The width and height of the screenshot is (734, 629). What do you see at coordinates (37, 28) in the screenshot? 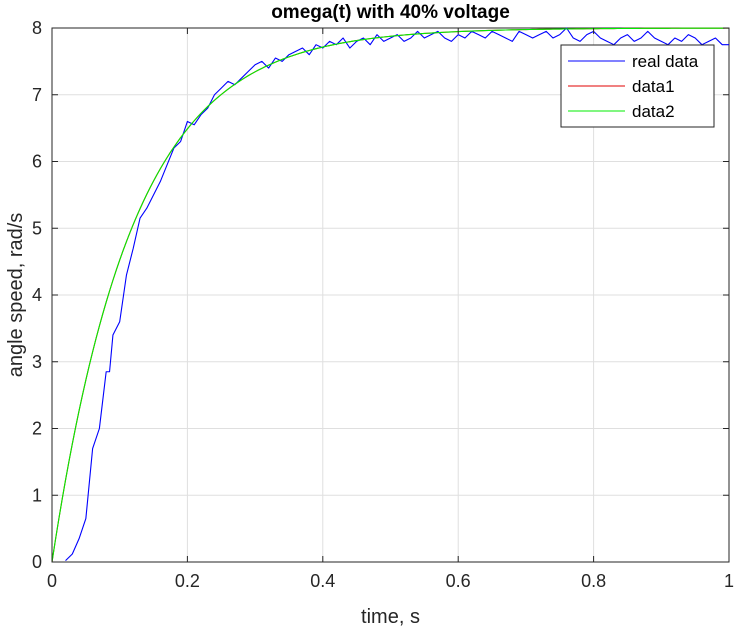
I see `y-tick-label: 8` at bounding box center [37, 28].